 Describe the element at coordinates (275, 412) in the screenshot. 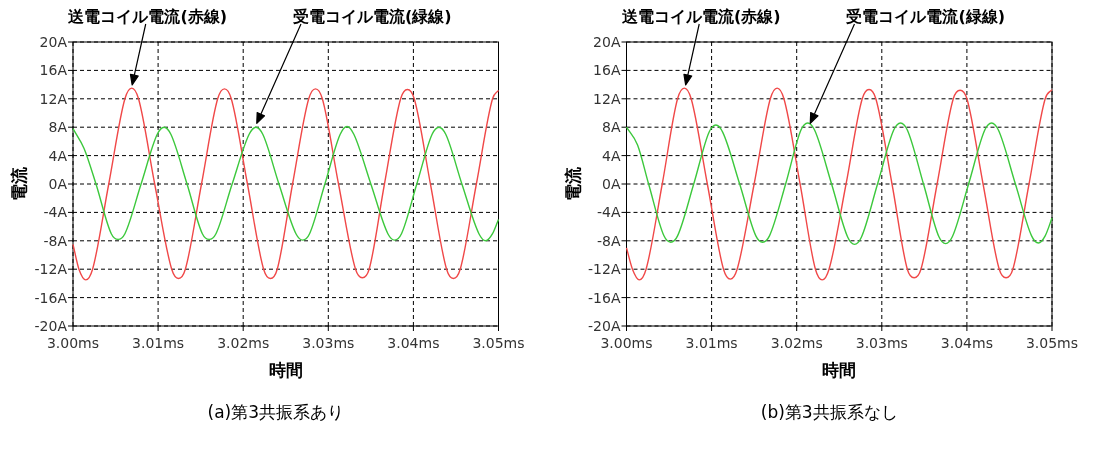

I see `text: (a)第3共振系あり` at that location.